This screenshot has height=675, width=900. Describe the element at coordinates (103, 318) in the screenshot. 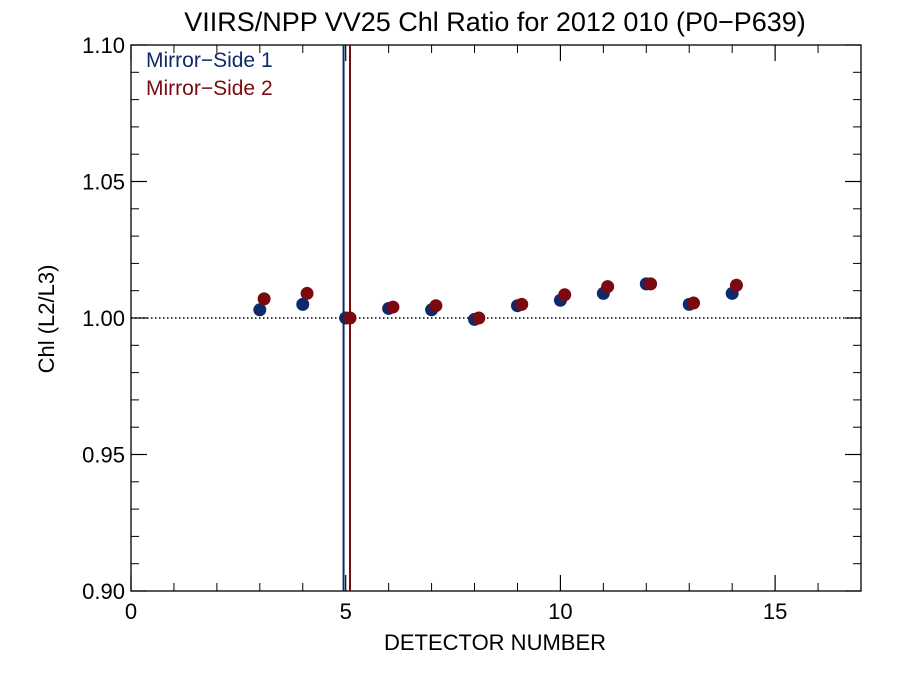

I see `y-tick-label: 1.00` at that location.